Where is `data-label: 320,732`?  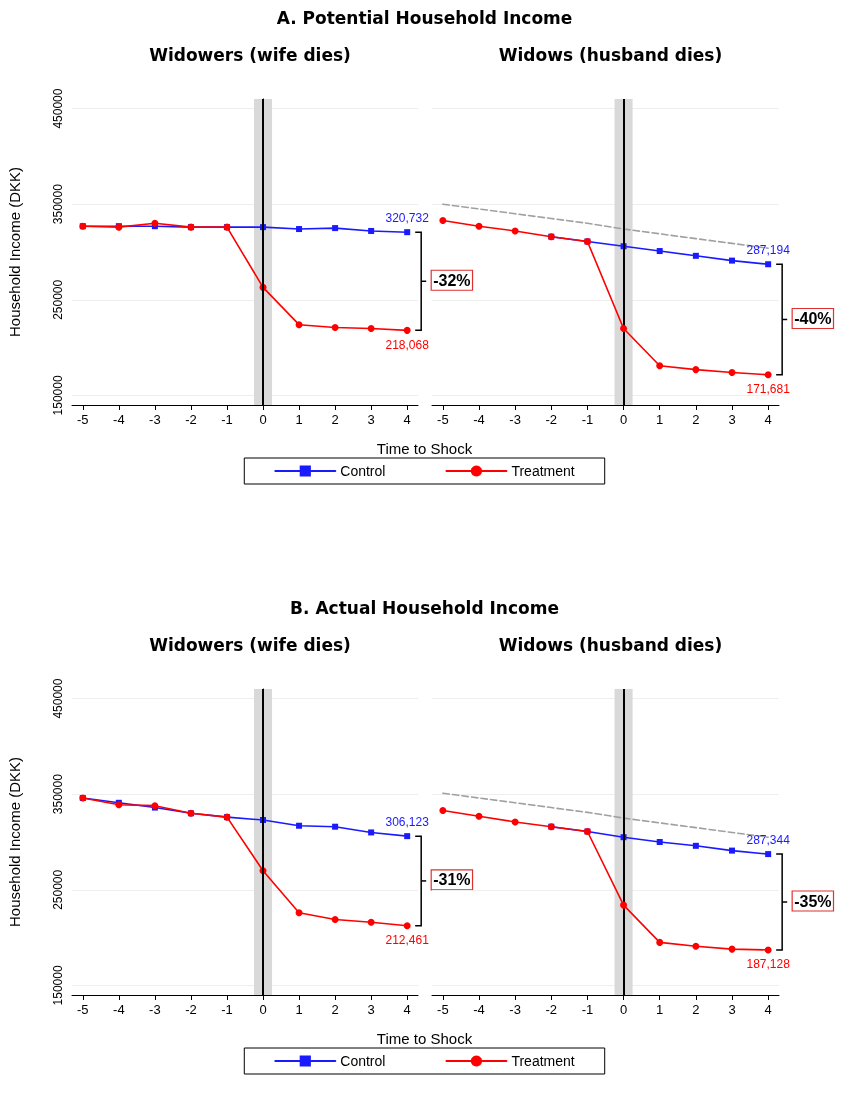
data-label: 320,732 is located at coordinates (407, 218).